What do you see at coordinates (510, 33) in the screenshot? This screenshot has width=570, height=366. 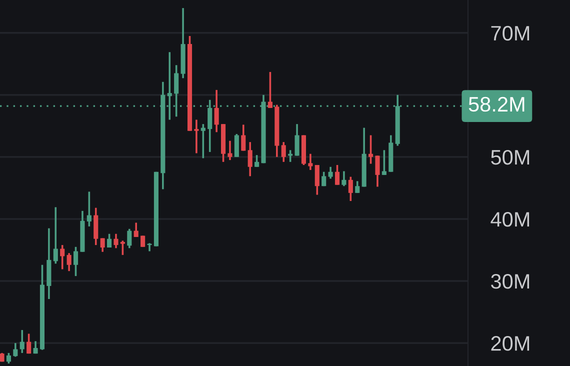 I see `y-tick-label: 70M` at bounding box center [510, 33].